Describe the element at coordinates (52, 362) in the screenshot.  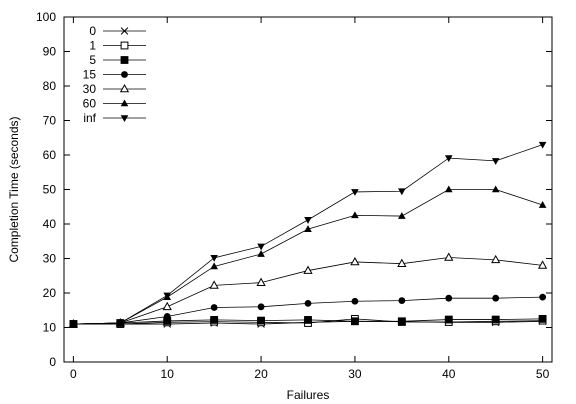
I see `y-tick-label: 0` at that location.